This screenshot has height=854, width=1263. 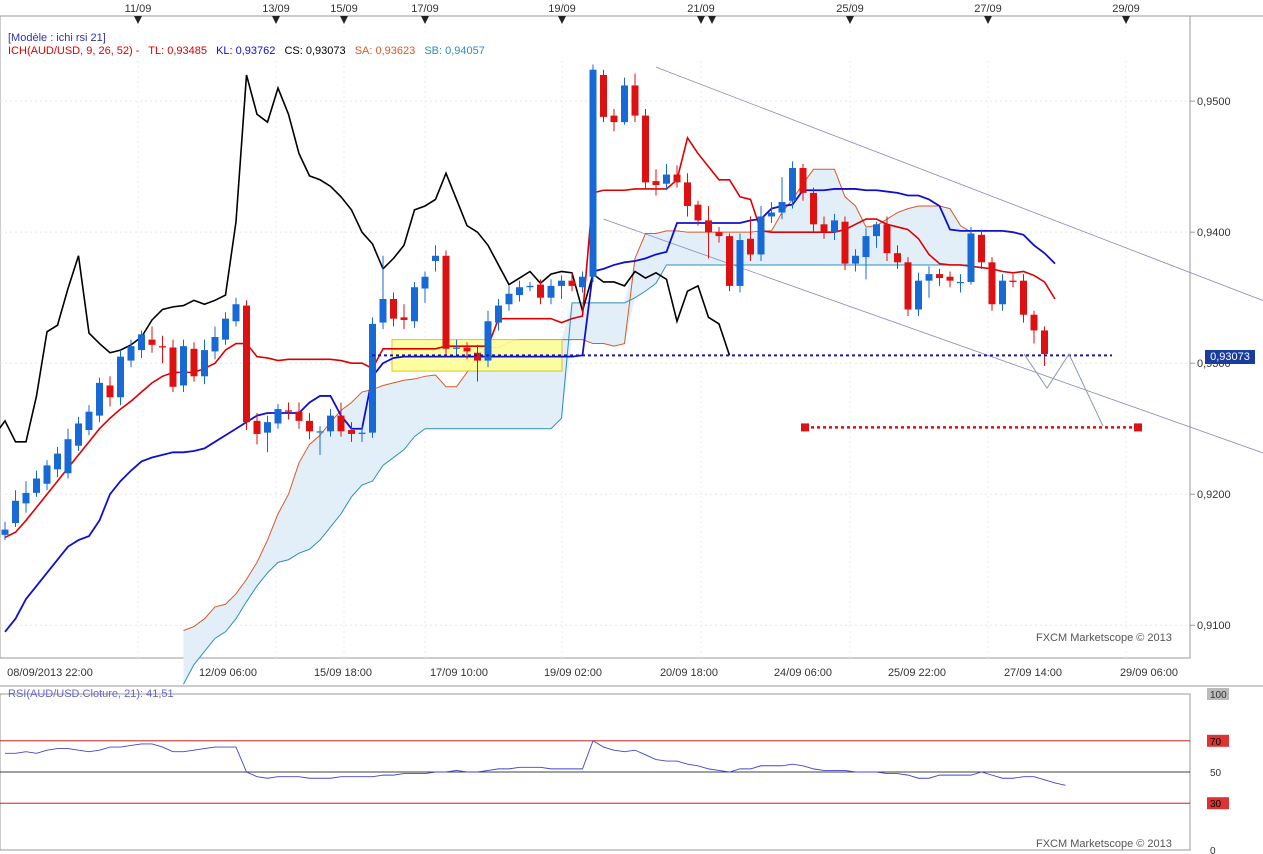 I want to click on sa-value: SA: 0,93623, so click(x=385, y=51).